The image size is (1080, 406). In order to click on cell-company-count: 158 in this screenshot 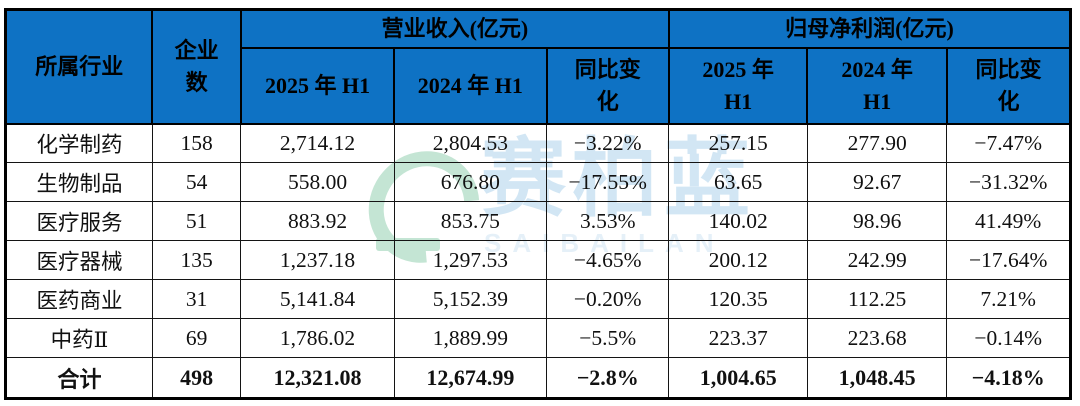, I will do `click(196, 143)`.